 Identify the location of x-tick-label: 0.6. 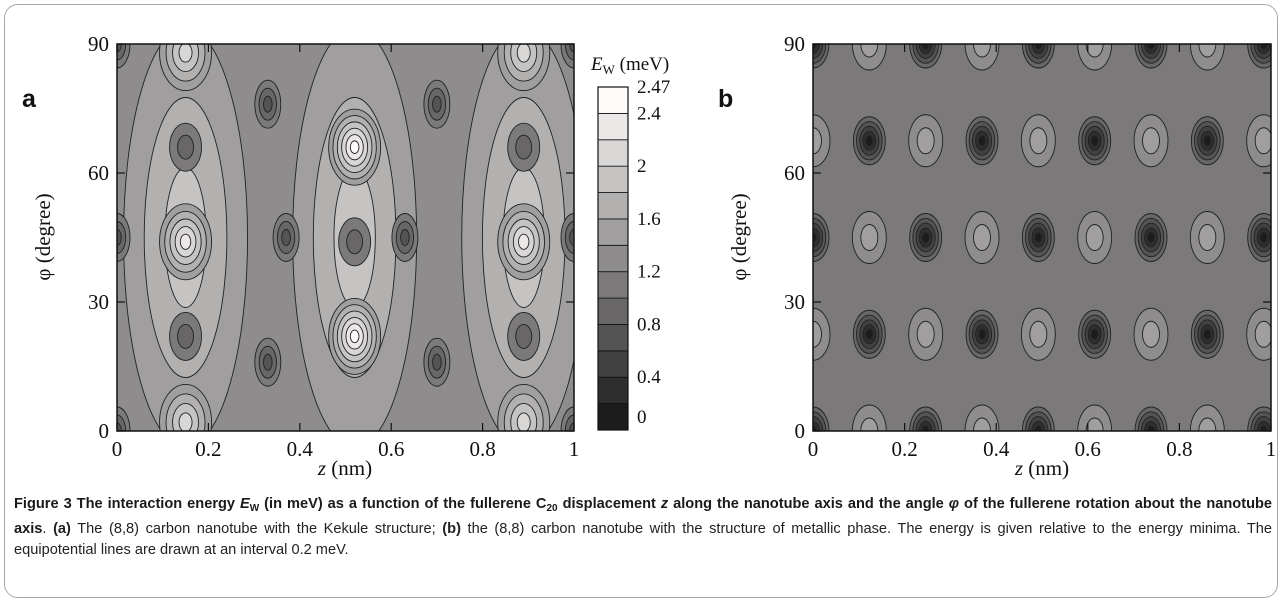
(1088, 449).